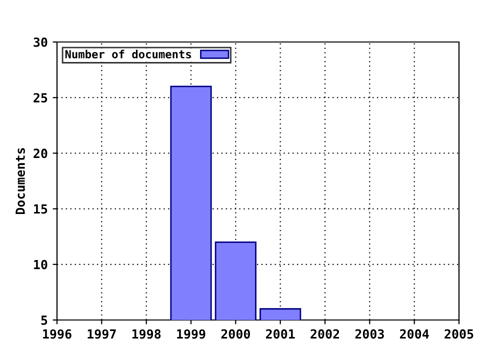 Image resolution: width=480 pixels, height=350 pixels. I want to click on x-tick-label: 2005, so click(459, 334).